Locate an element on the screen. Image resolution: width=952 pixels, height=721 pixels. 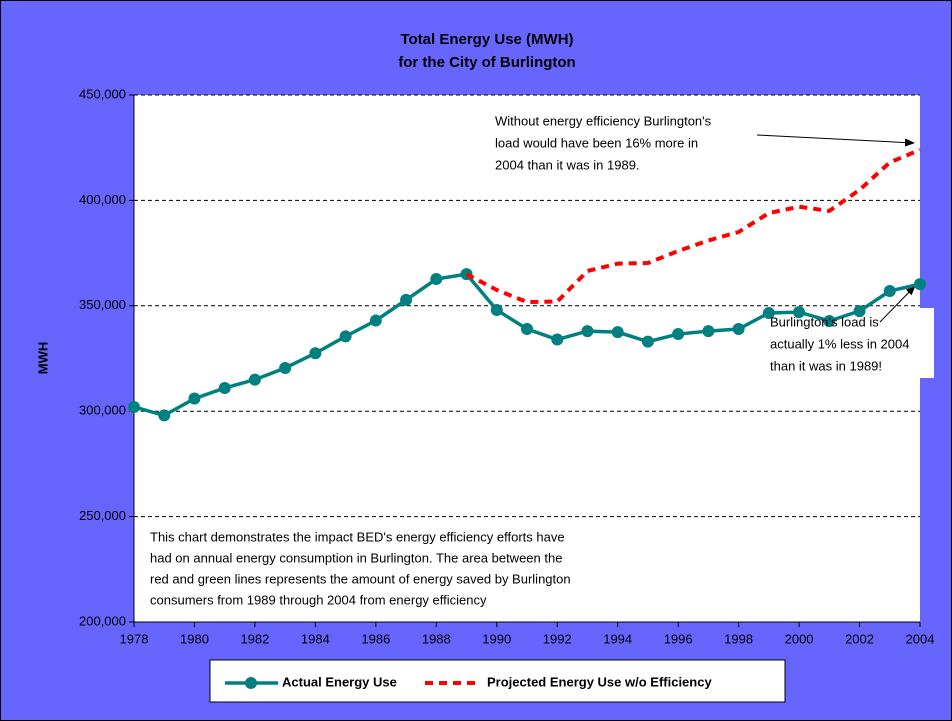
x-tick-label: 1992 is located at coordinates (557, 638).